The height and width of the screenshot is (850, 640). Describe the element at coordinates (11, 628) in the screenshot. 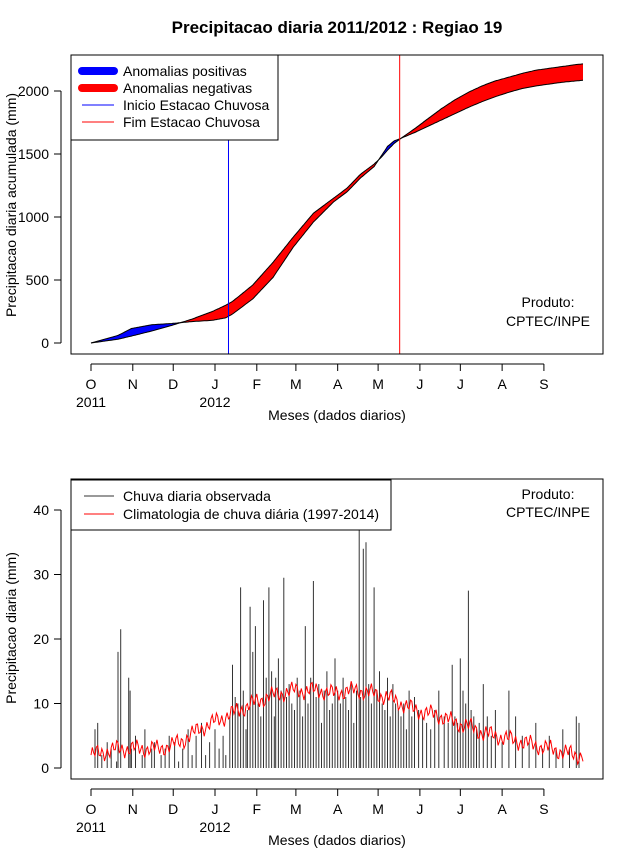

I see `y-axis-label: Precipitacao diaria (mm)` at that location.